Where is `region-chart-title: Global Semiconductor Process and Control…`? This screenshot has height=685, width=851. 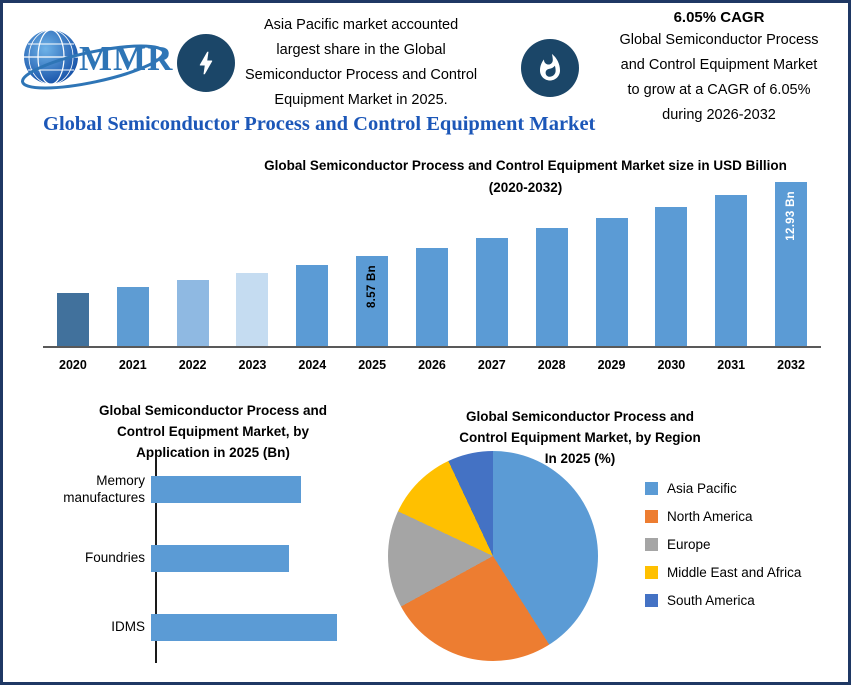 region-chart-title: Global Semiconductor Process and Control… is located at coordinates (580, 437).